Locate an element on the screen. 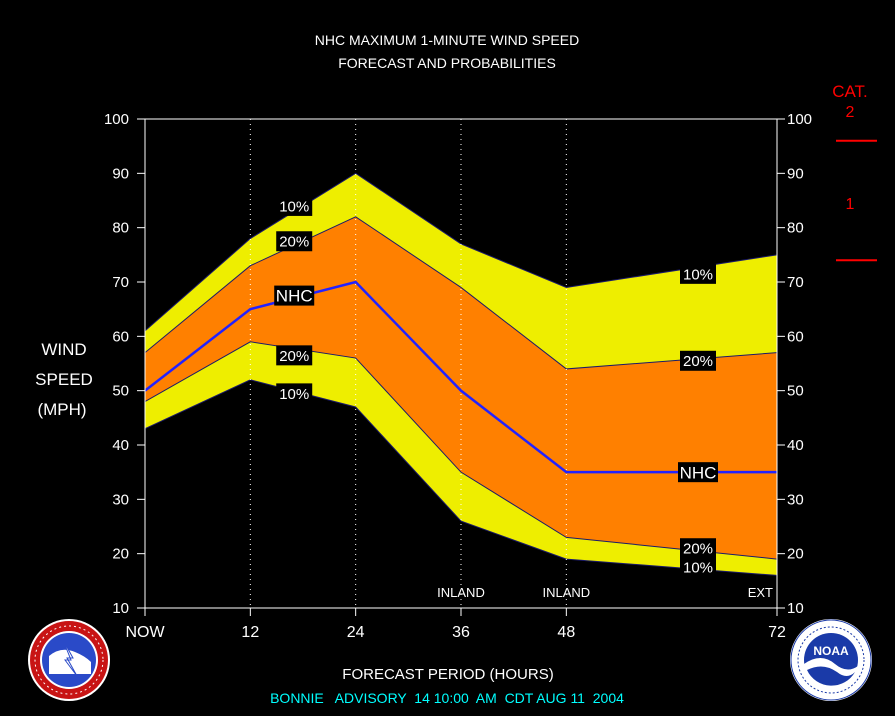 This screenshot has width=895, height=716. y-tick-label-right: 50 is located at coordinates (795, 391).